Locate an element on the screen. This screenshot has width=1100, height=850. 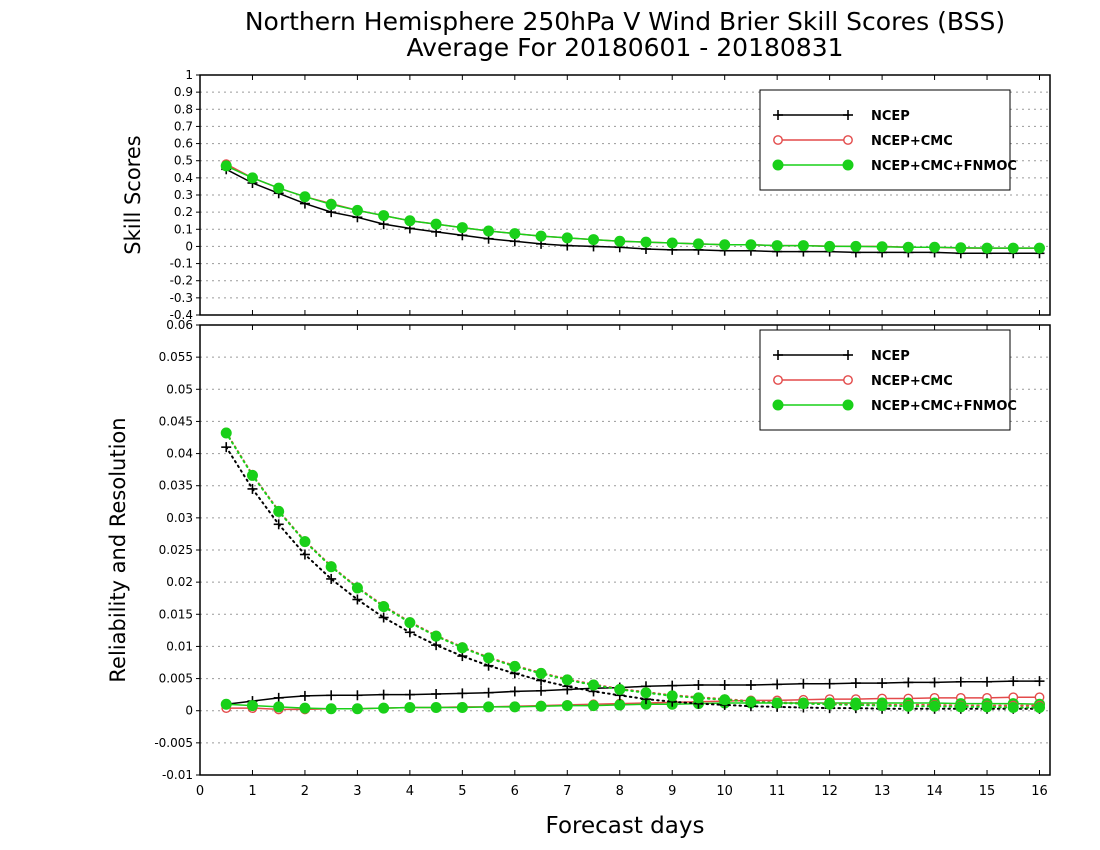
y-tick-label: 0.5 is located at coordinates (183, 161).